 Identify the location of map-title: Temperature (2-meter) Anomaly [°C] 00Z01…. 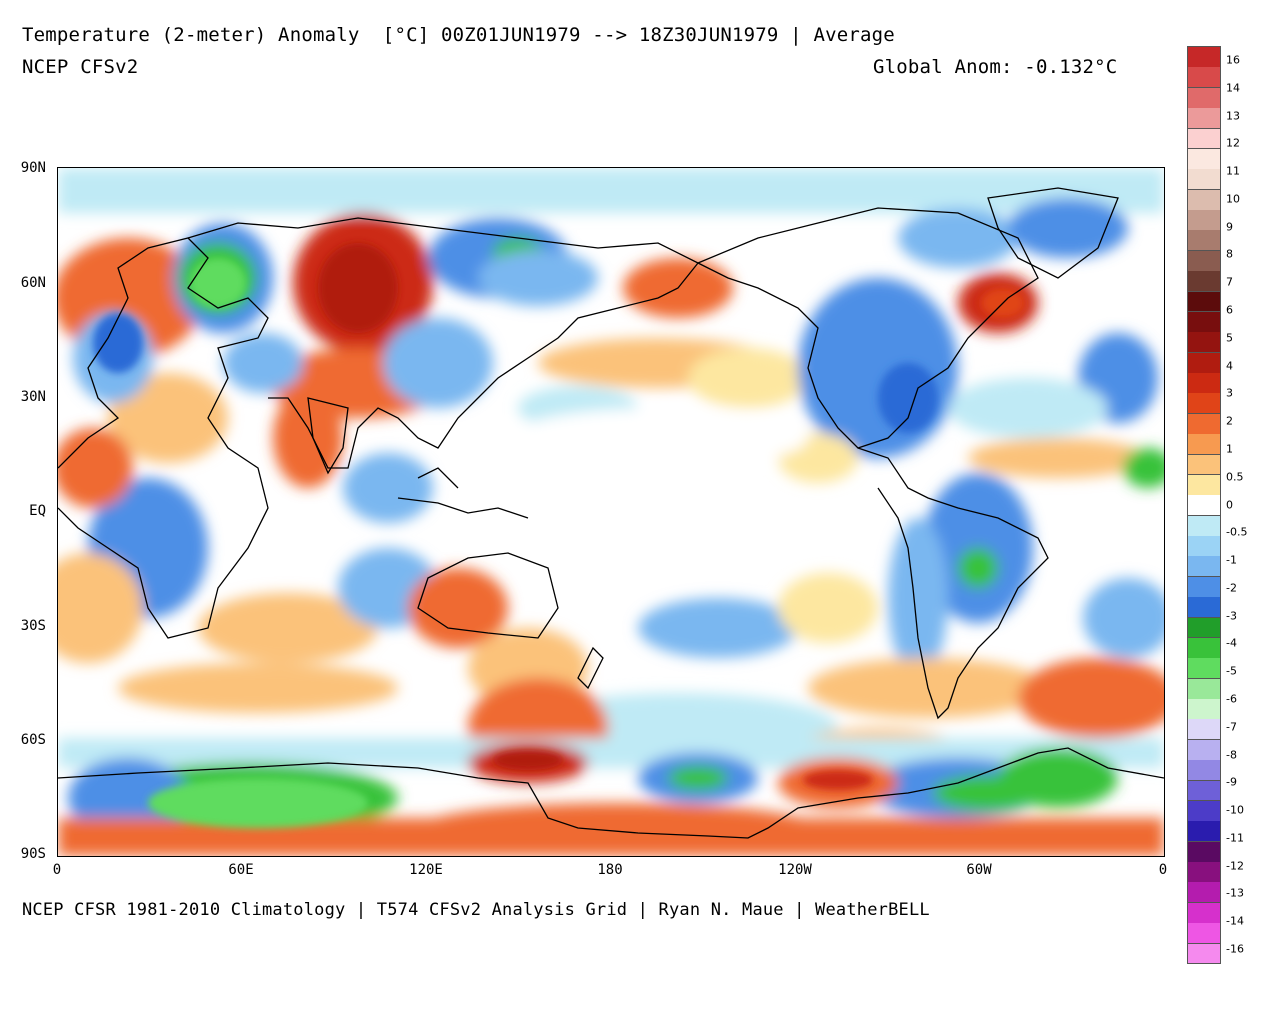
(458, 35).